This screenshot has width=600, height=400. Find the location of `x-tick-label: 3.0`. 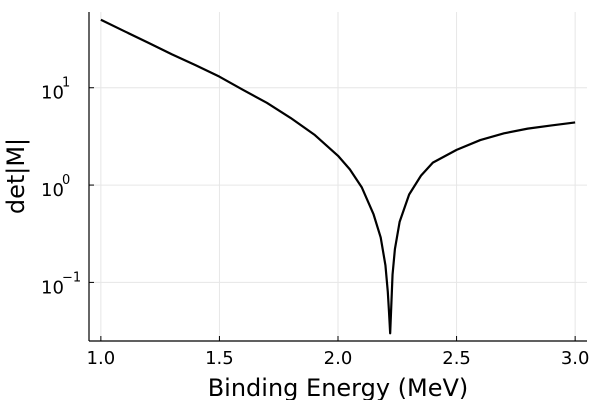

x-tick-label: 3.0 is located at coordinates (575, 358).